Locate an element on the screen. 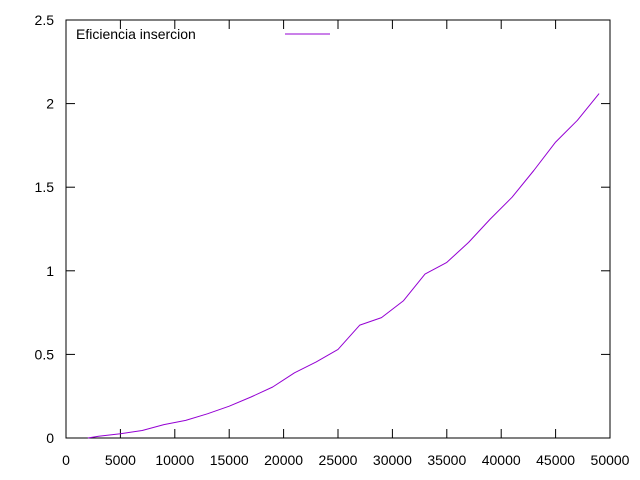  x-tick-label: 30000 is located at coordinates (392, 460).